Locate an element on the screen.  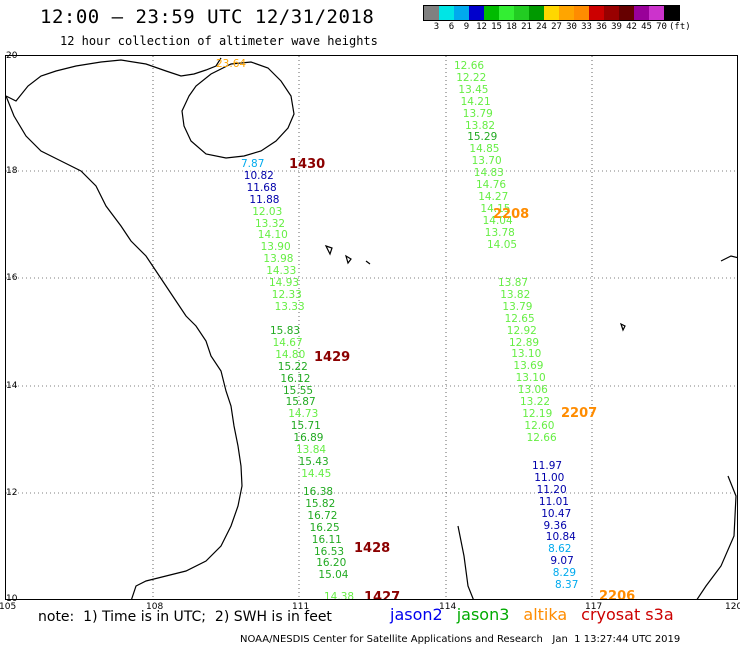
swh-value: 14.27 is located at coordinates (493, 196).